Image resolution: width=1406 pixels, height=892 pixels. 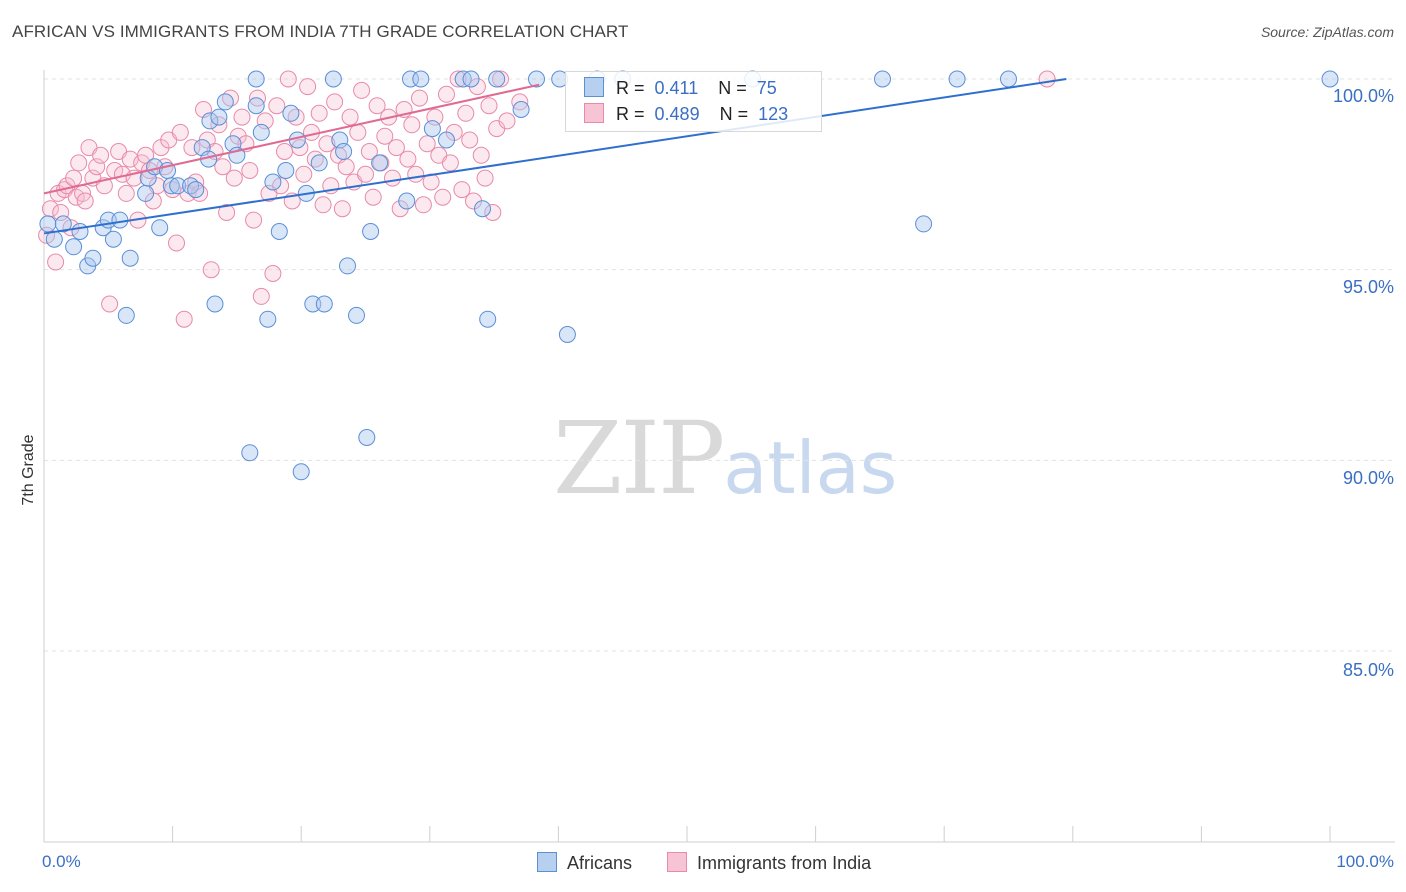 What do you see at coordinates (291, 139) in the screenshot?
I see `trend-line-india` at bounding box center [291, 139].